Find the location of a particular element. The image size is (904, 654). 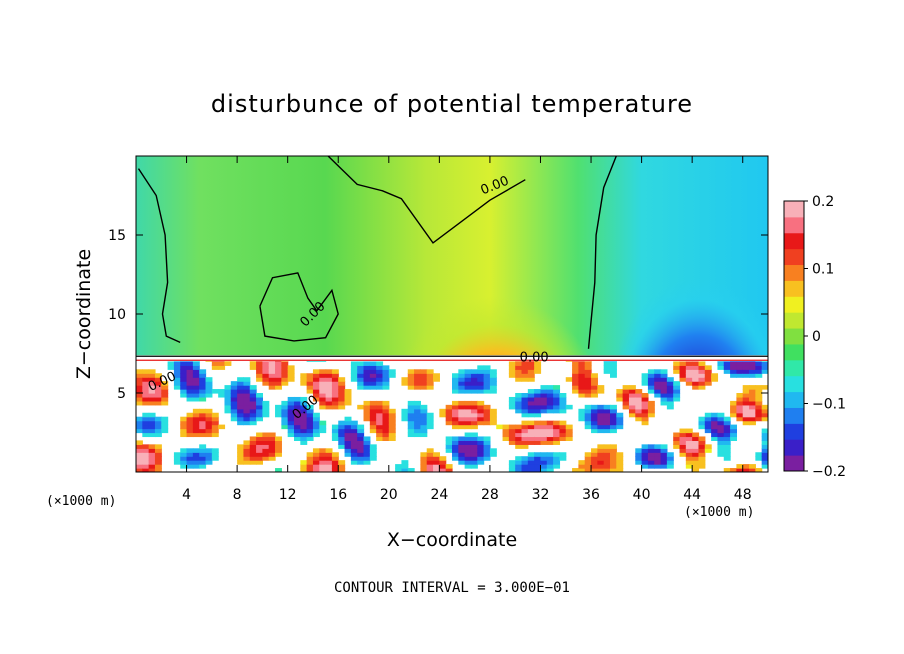

x-tick-label: 40 is located at coordinates (642, 495).